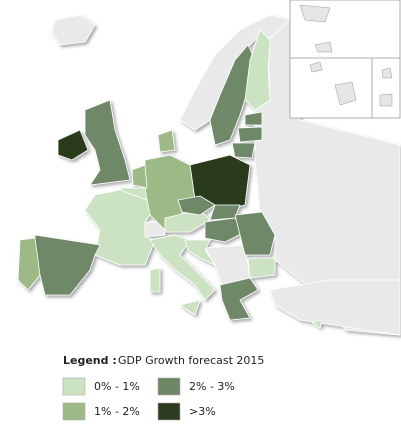 The image size is (401, 426). What do you see at coordinates (191, 360) in the screenshot?
I see `legend-title: GDP Growth forecast 2015` at bounding box center [191, 360].